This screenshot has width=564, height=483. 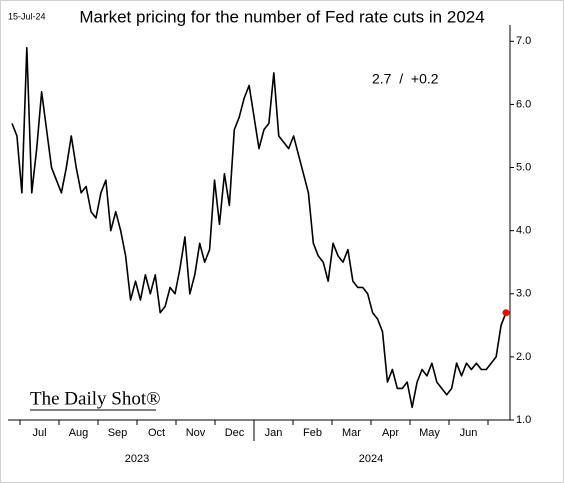 I want to click on watermark: The Daily Shot®, so click(x=95, y=398).